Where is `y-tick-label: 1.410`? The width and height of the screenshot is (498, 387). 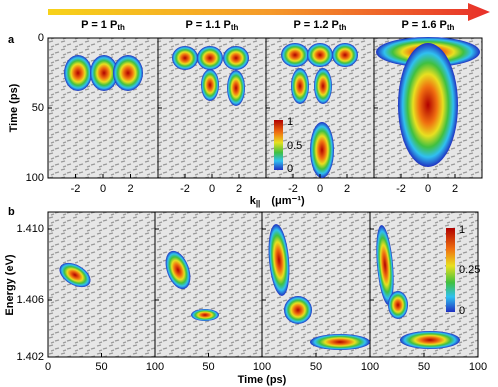 y-tick-label: 1.410 is located at coordinates (30, 229).